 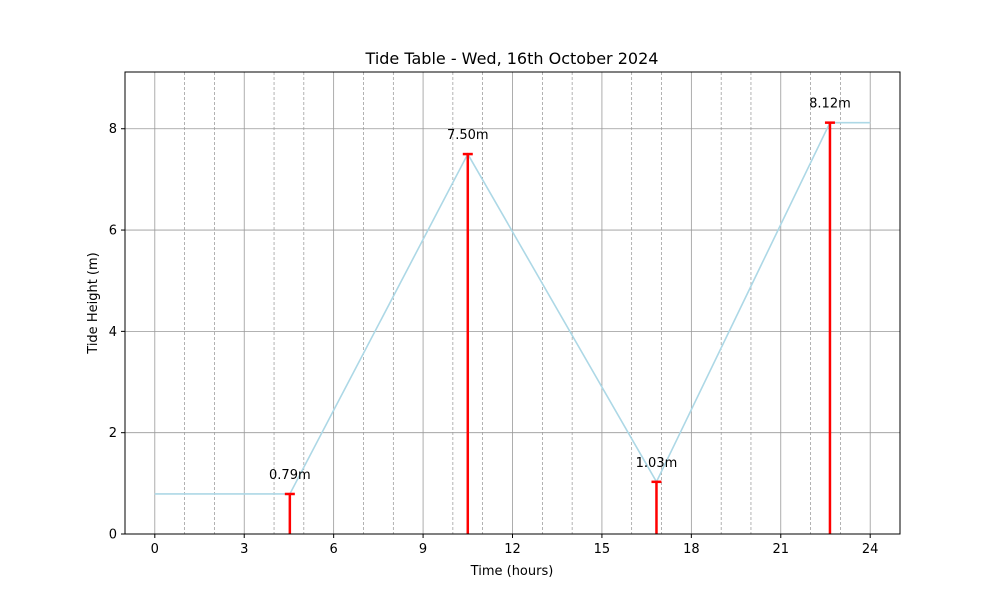 What do you see at coordinates (512, 58) in the screenshot?
I see `chart-title: Tide Table - Wed, 16th October 2024` at bounding box center [512, 58].